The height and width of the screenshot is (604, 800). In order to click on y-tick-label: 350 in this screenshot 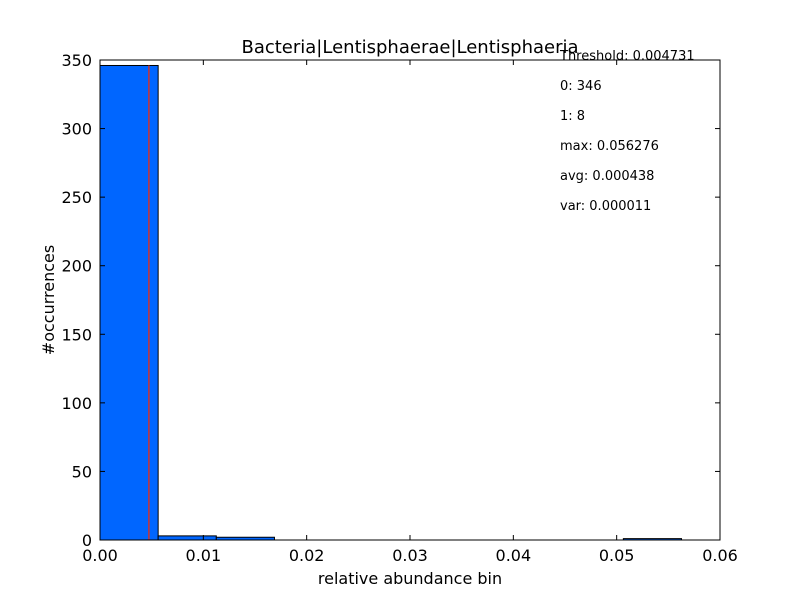, I will do `click(76, 60)`.